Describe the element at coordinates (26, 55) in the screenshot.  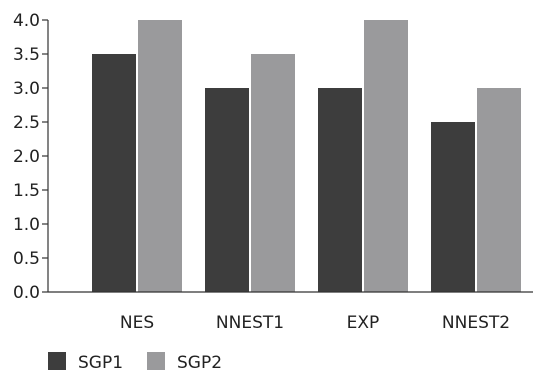
I see `y-tick-label: 3.5` at that location.